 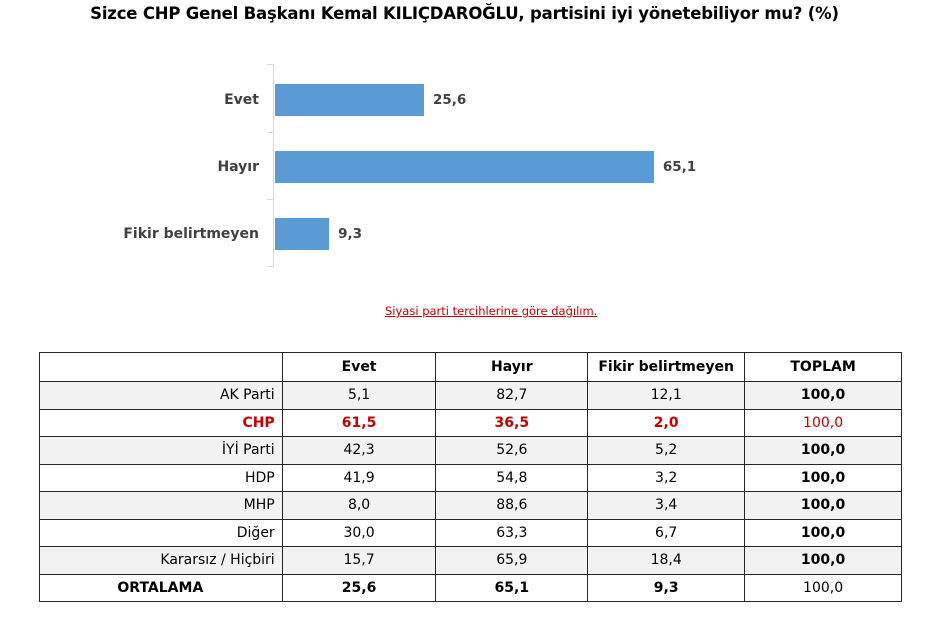 What do you see at coordinates (666, 587) in the screenshot?
I see `cell-fikir: 9,3` at bounding box center [666, 587].